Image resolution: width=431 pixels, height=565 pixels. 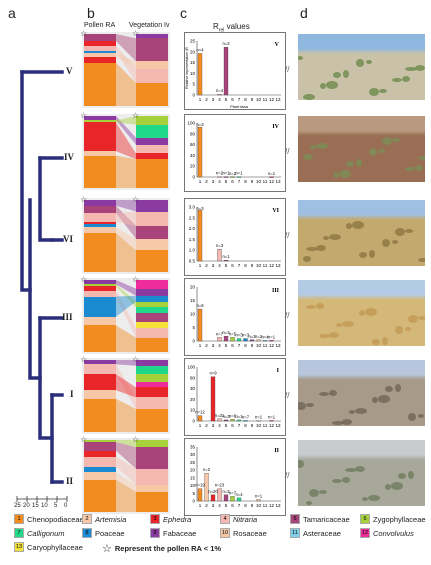 What do you see at coordinates (399, 519) in the screenshot?
I see `legend-label: Zygophyllaceae` at bounding box center [399, 519].